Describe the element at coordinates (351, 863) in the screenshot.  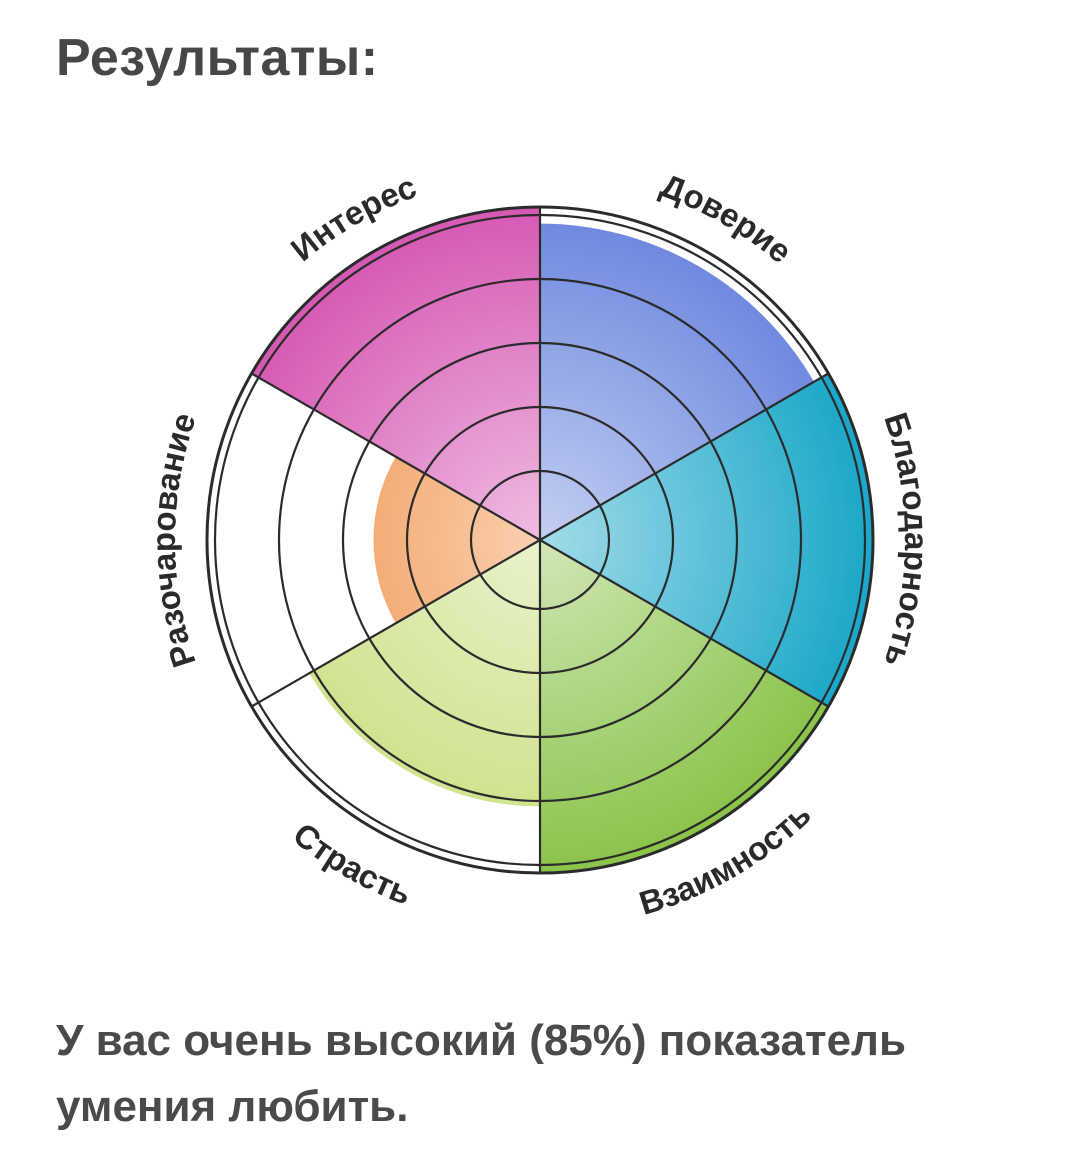
I see `category-label: Страсть` at that location.